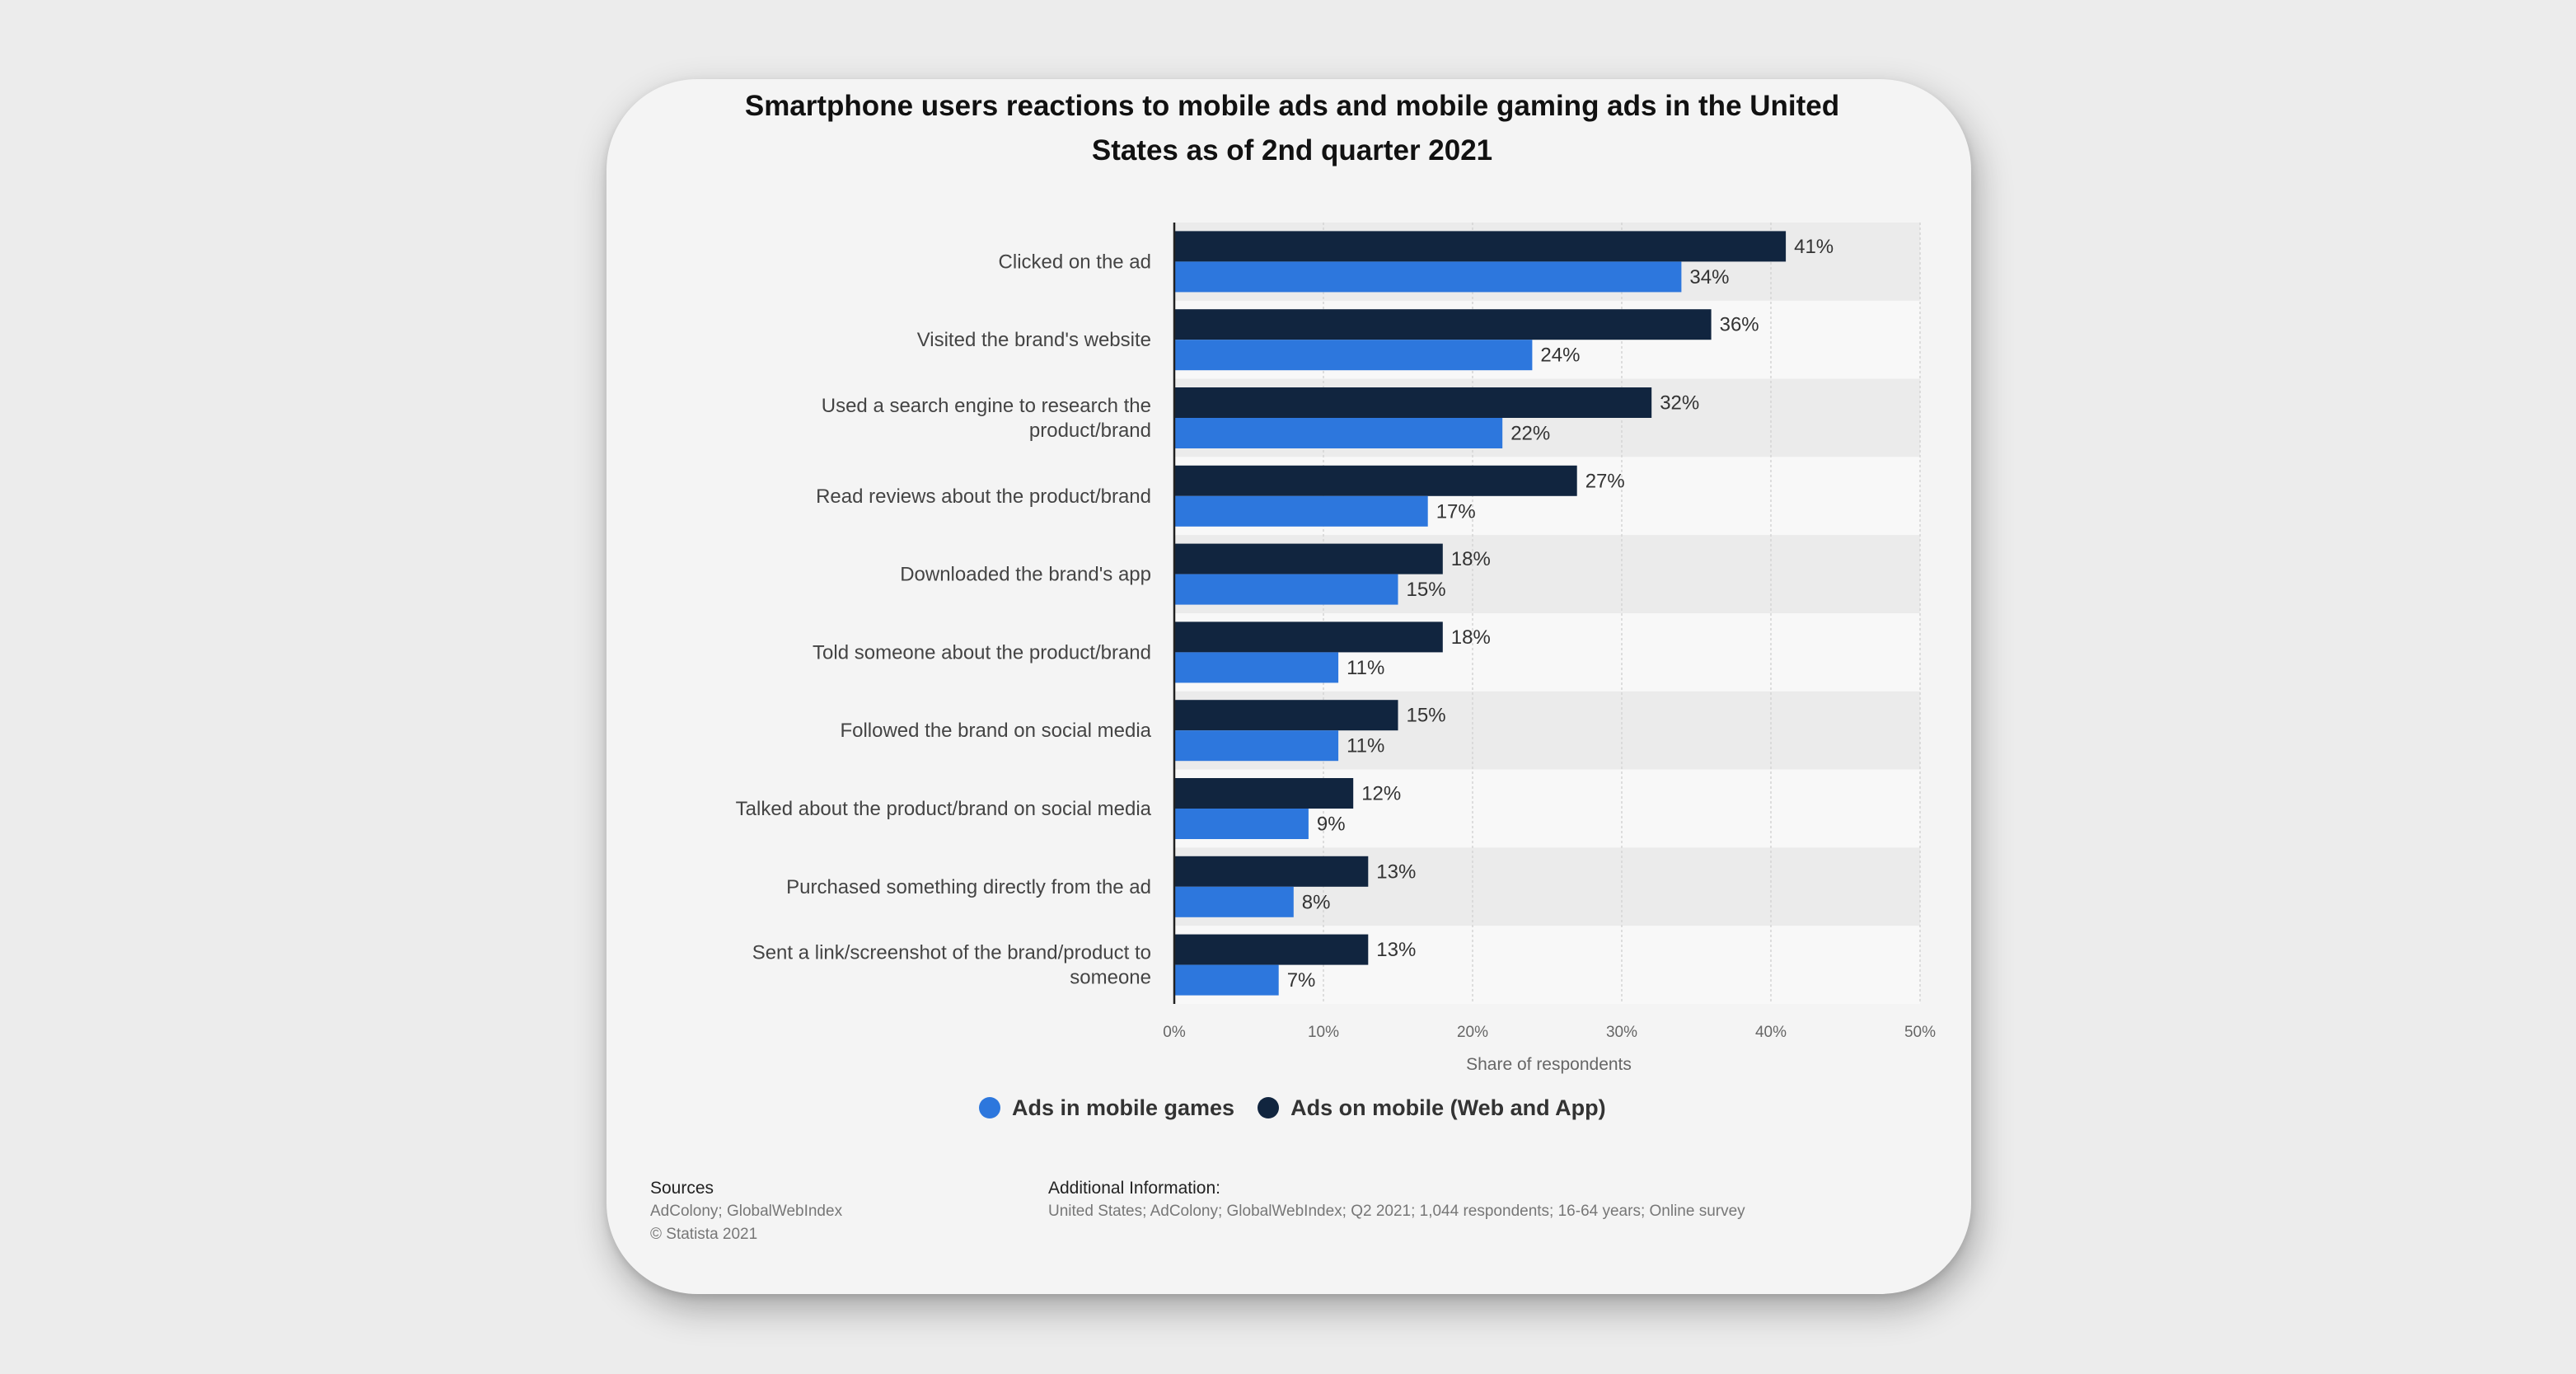 The height and width of the screenshot is (1374, 2576). What do you see at coordinates (1920, 1032) in the screenshot?
I see `x-tick-label: 50%` at bounding box center [1920, 1032].